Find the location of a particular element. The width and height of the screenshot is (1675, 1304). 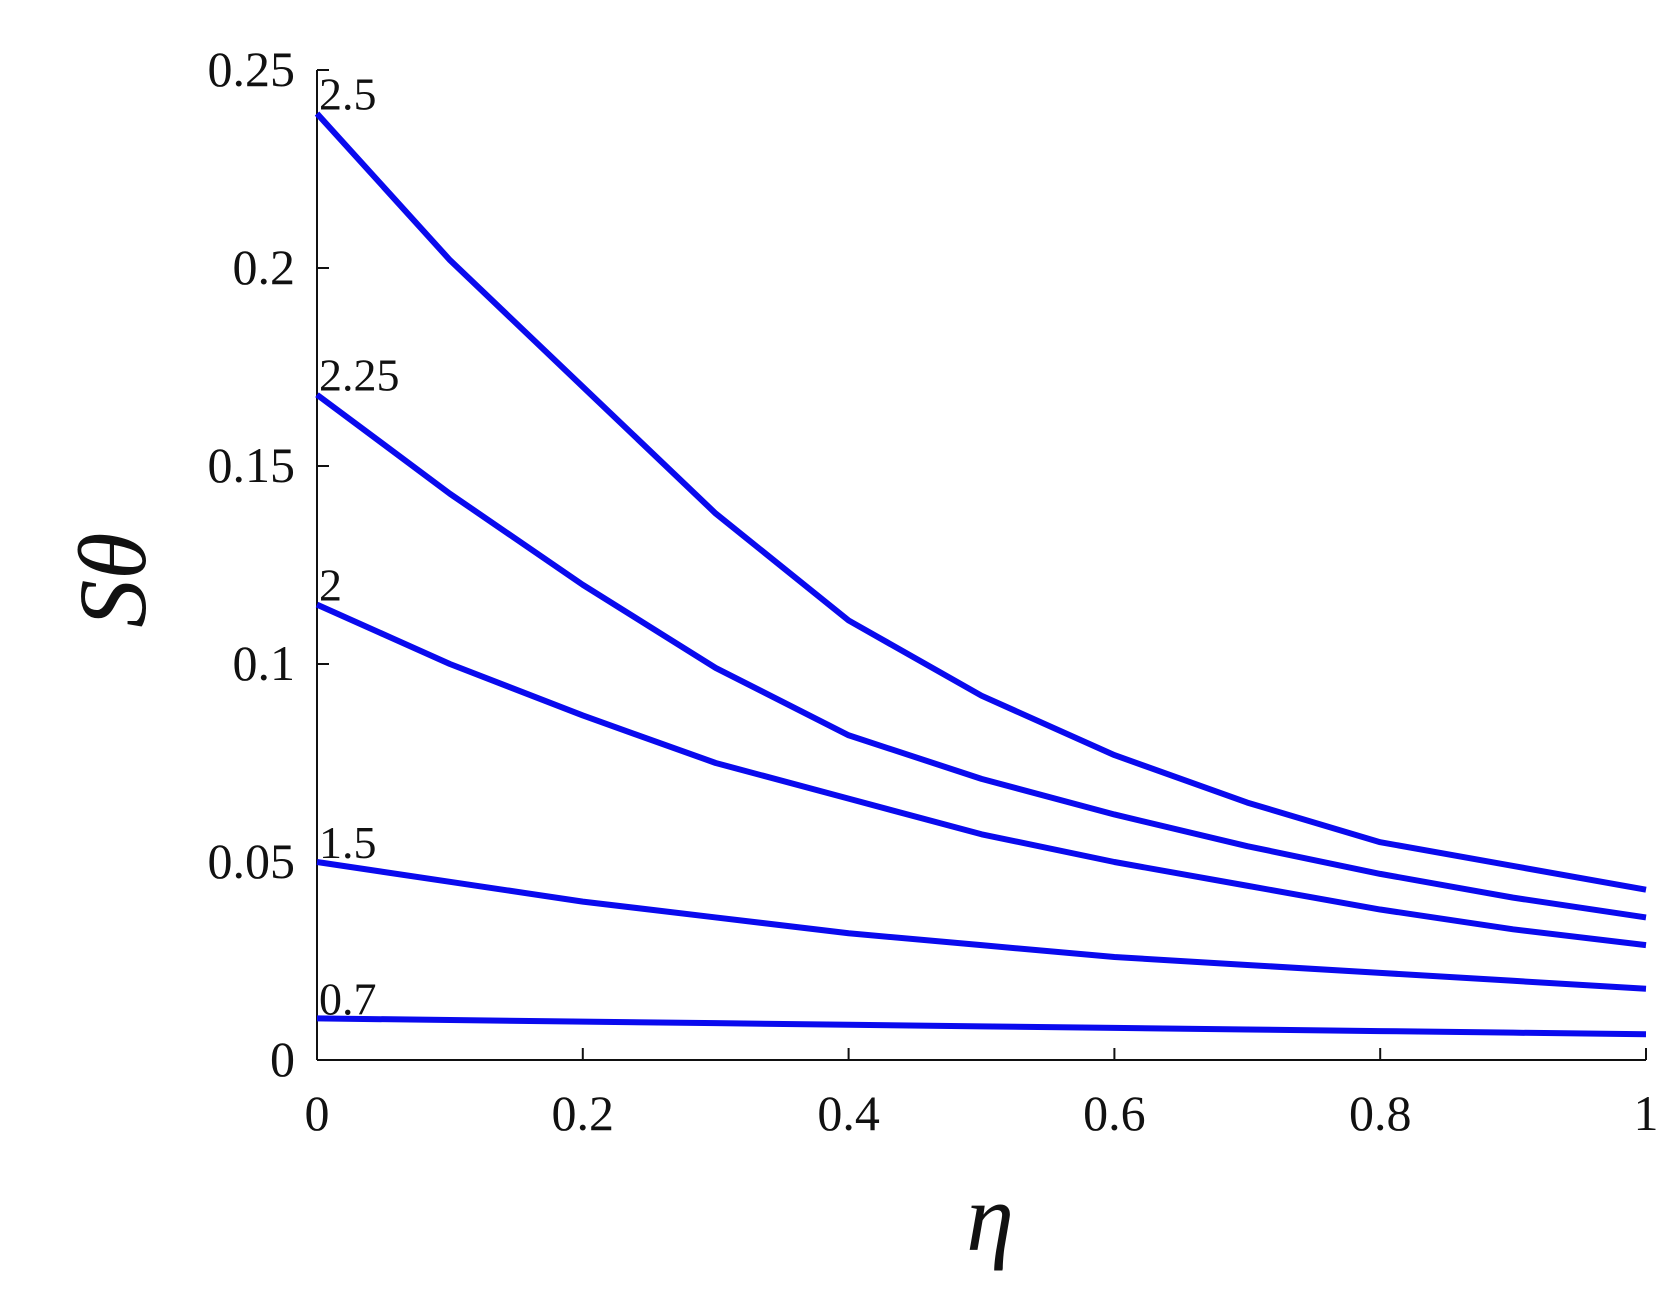

series-label: 2.5 is located at coordinates (348, 94).